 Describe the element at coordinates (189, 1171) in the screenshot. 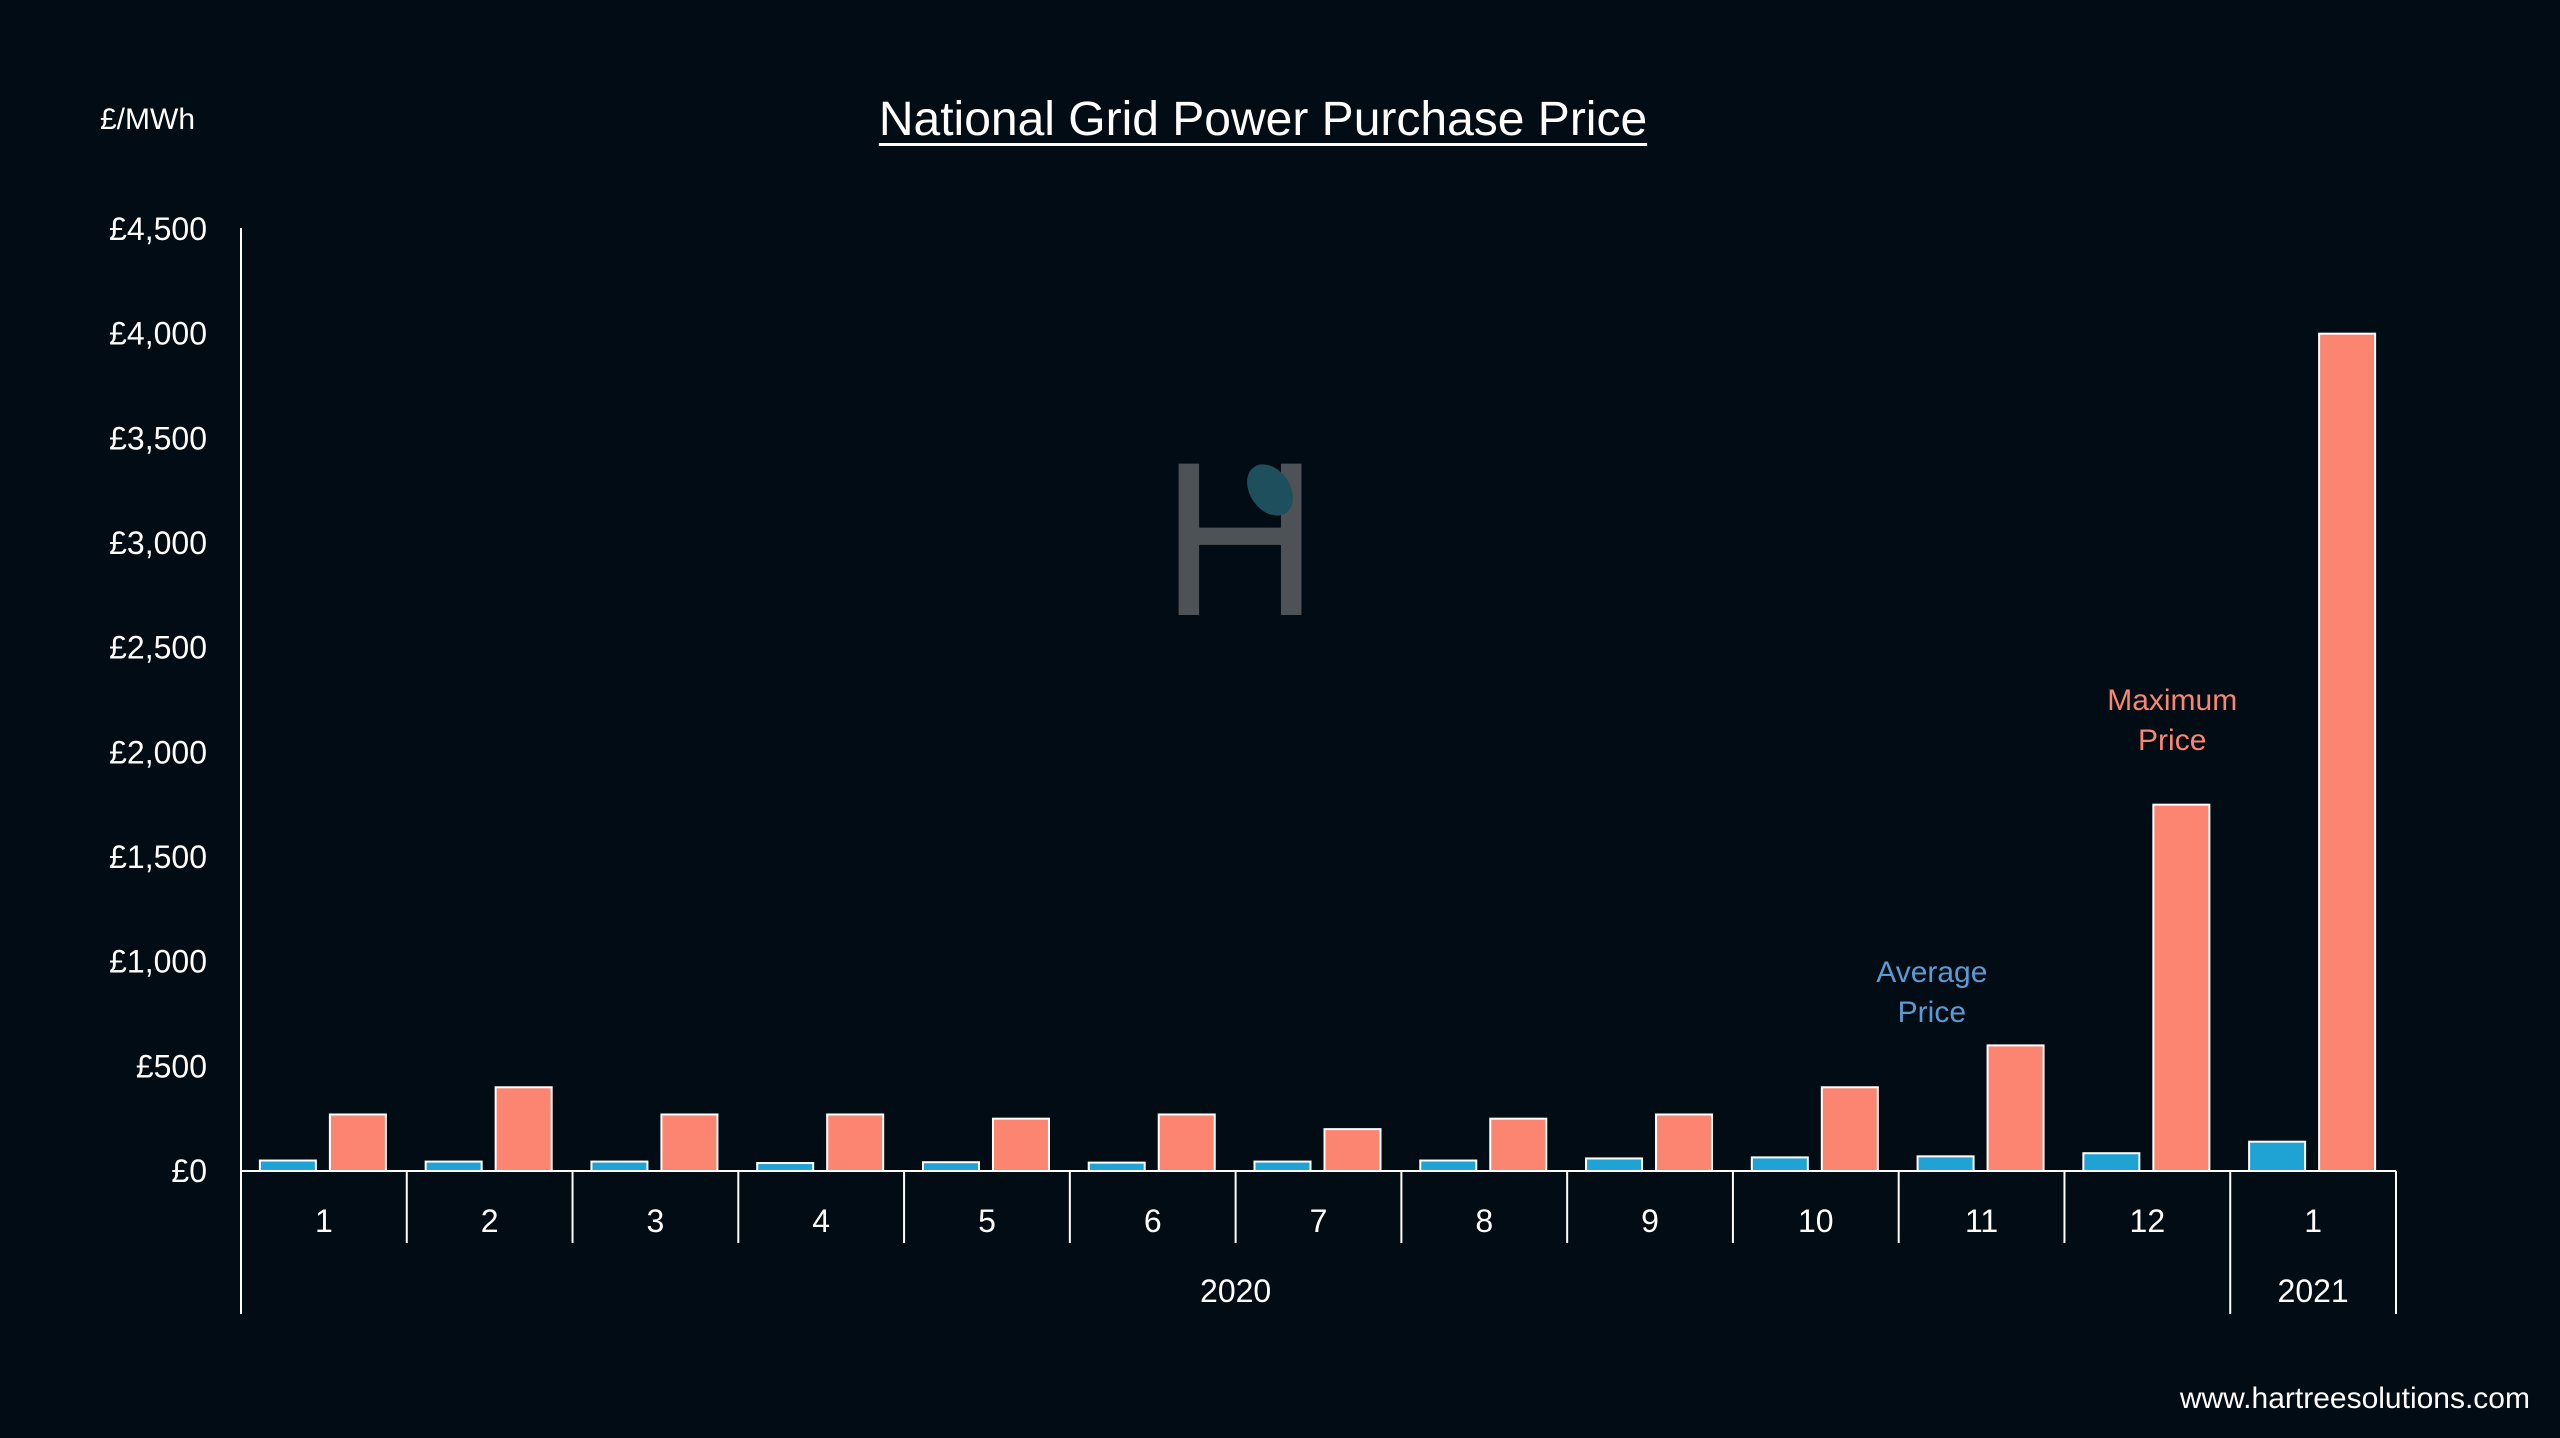

I see `y-tick-label: £0` at that location.